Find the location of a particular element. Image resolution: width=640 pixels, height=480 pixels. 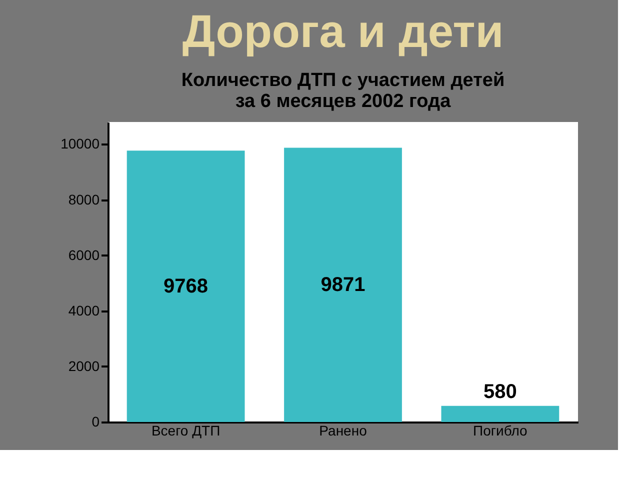

y-tick-label: 8000 is located at coordinates (84, 199).